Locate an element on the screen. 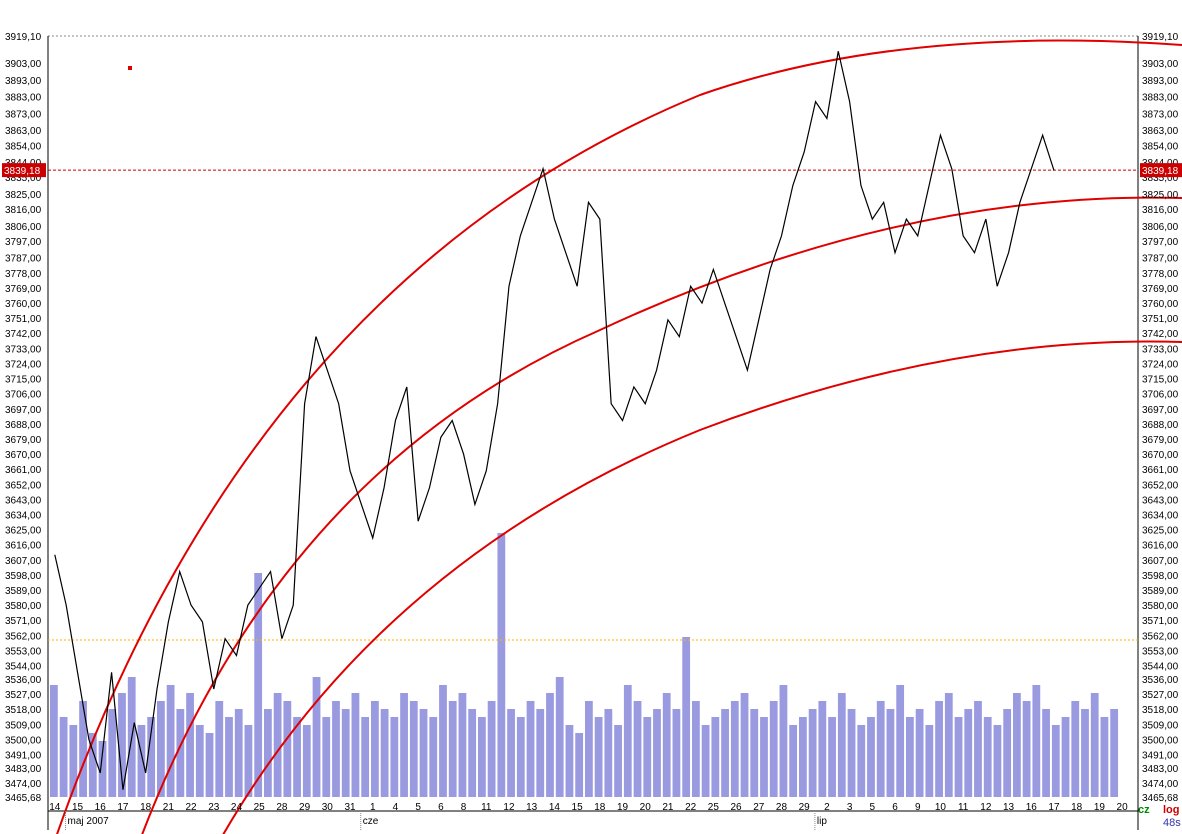  y-tick-label-left: 3509,00 is located at coordinates (23, 725).